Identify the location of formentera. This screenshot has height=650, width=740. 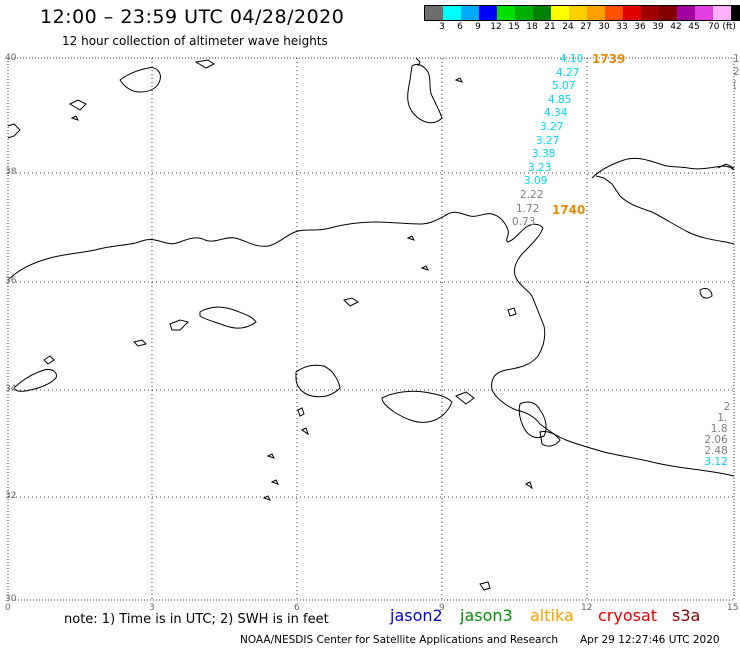
(74, 118).